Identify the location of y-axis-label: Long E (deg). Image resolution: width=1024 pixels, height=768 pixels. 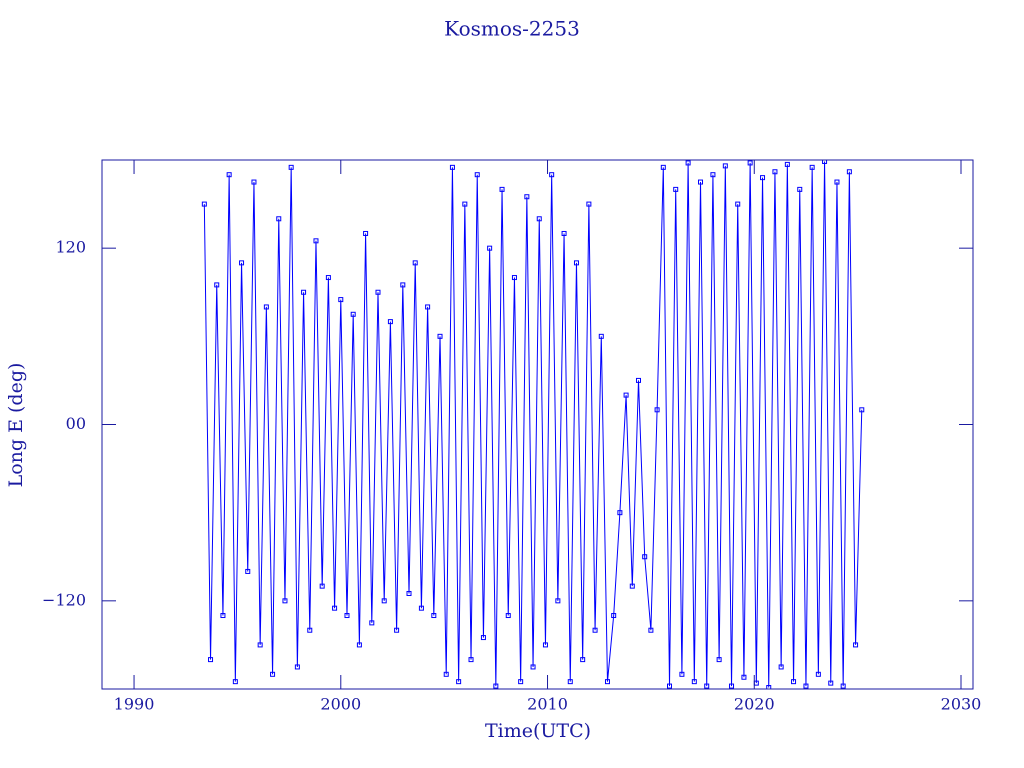
(16, 425).